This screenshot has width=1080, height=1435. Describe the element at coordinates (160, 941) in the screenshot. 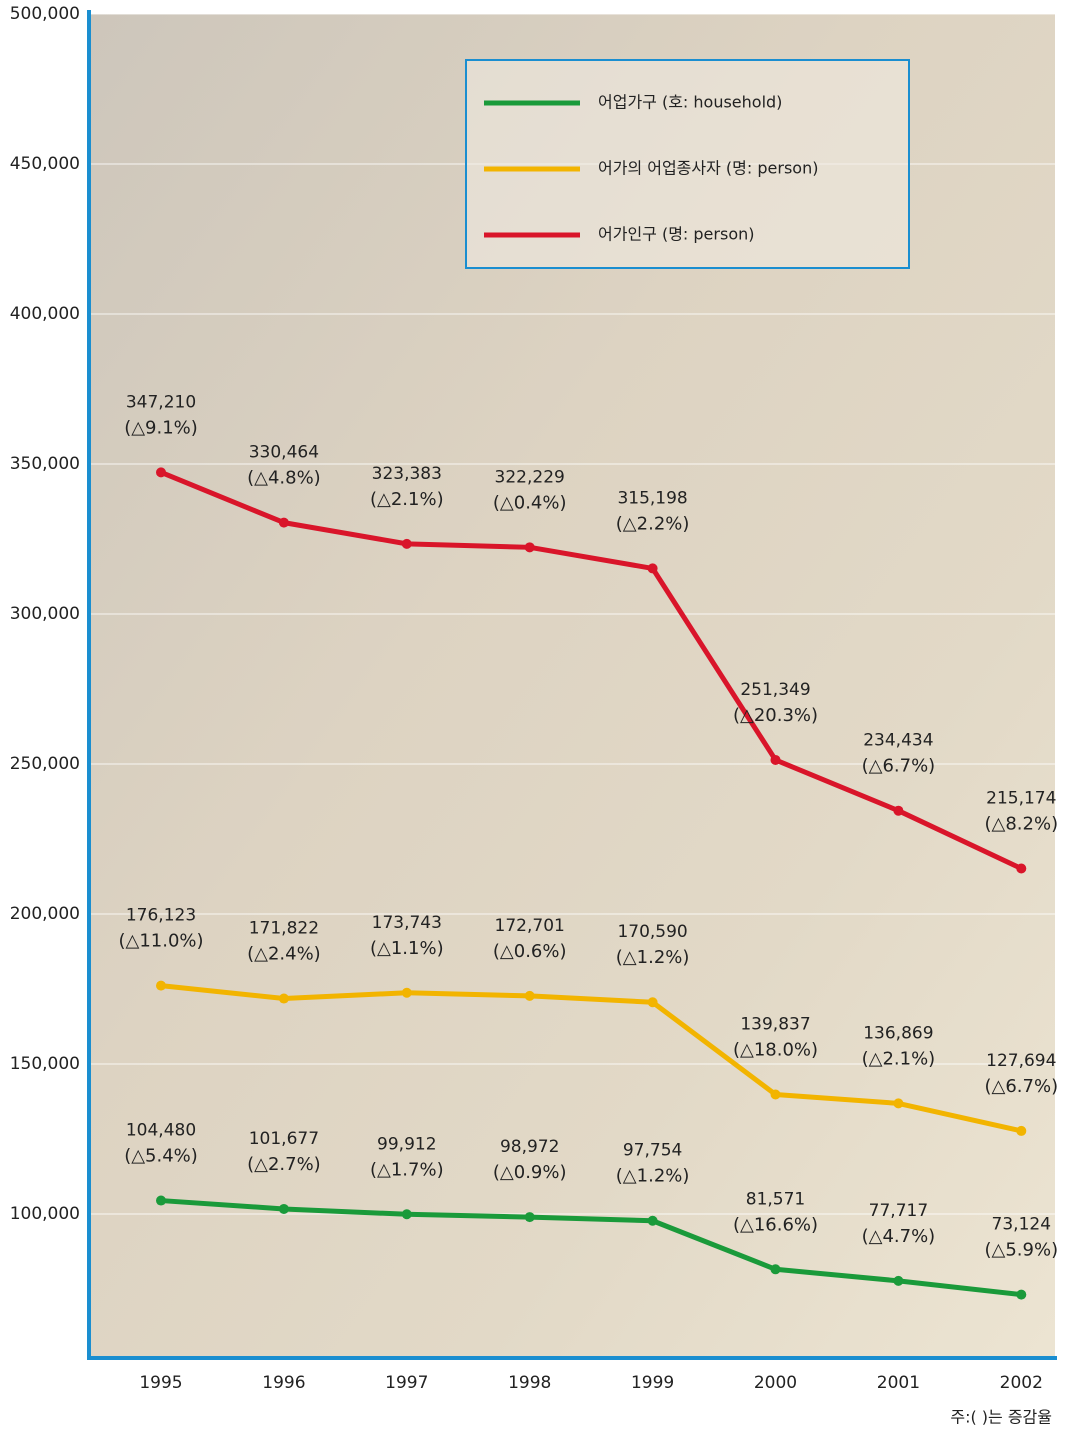

I see `data-label-change: (△11.0%)` at that location.